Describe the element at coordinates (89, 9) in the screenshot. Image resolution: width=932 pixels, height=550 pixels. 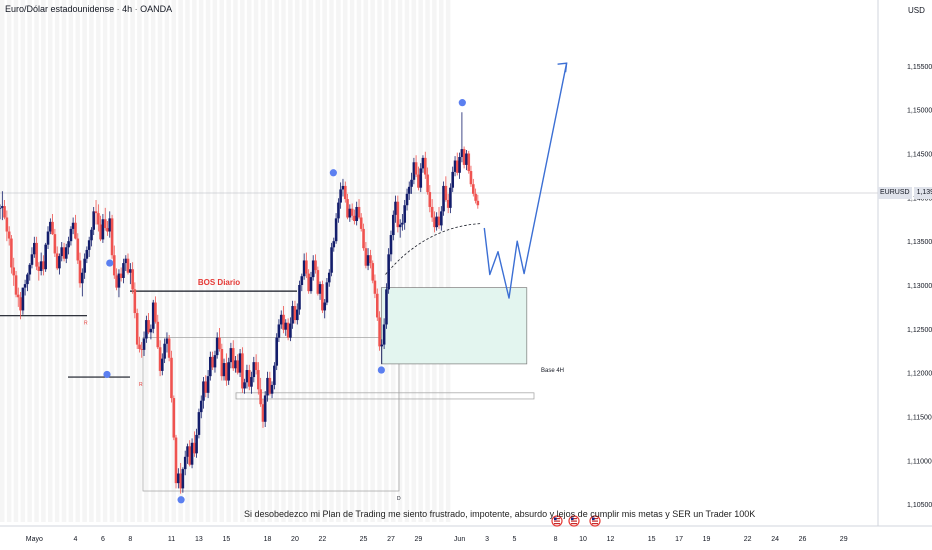
I see `chart-title: Euro/Dólar estadounidense · 4h · OANDA` at that location.